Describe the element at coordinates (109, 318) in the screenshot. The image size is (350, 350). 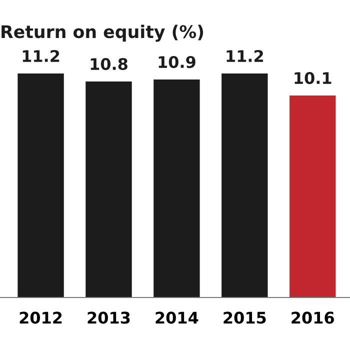
I see `x-tick-label: 2013` at that location.